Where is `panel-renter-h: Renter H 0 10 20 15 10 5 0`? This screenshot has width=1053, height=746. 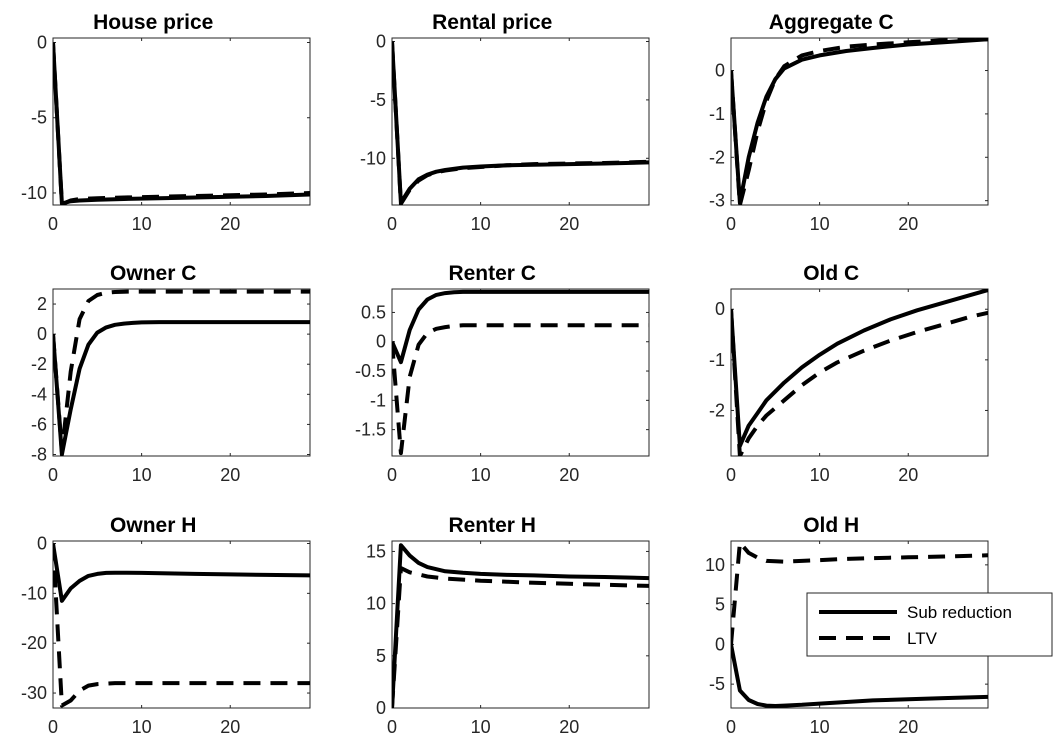 panel-renter-h: Renter H 0 10 20 15 10 5 0 is located at coordinates (508, 625).